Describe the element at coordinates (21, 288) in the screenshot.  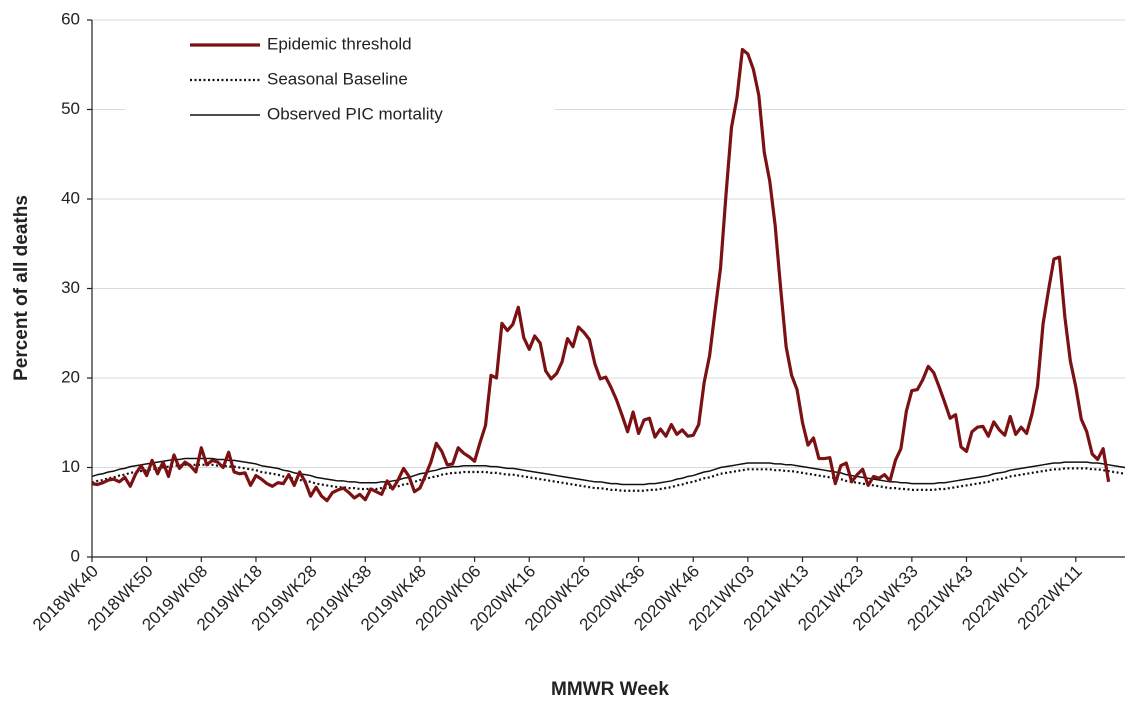
I see `y-axis-title: Percent of all deaths` at that location.